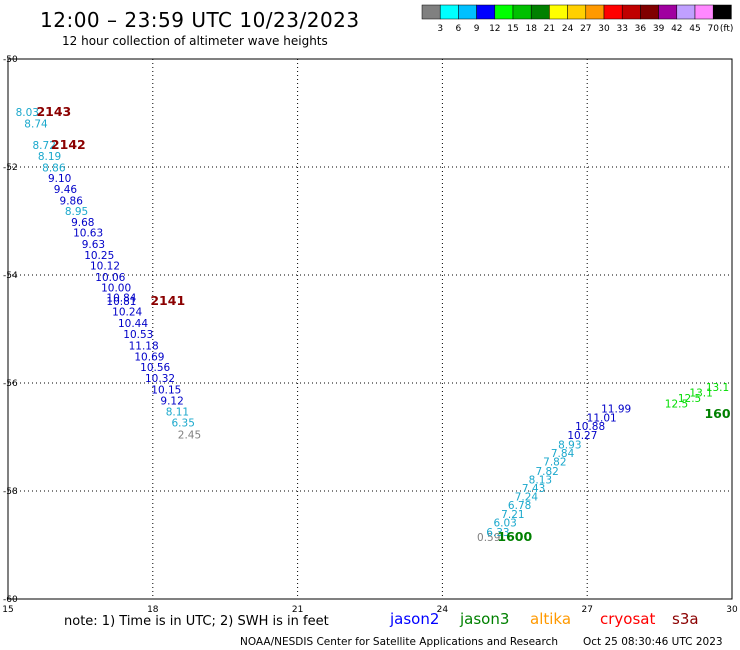 The width and height of the screenshot is (740, 650). What do you see at coordinates (189, 436) in the screenshot?
I see `wave-height-label: 2.45` at bounding box center [189, 436].